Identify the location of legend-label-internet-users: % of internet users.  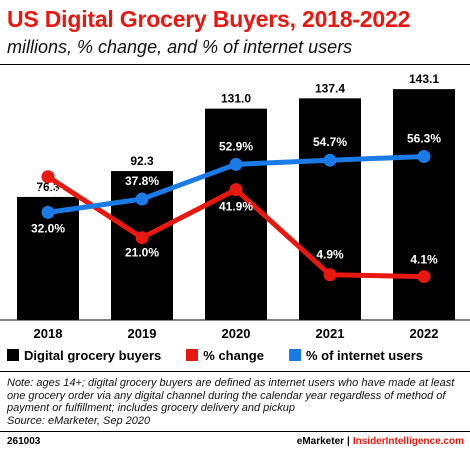
(364, 355).